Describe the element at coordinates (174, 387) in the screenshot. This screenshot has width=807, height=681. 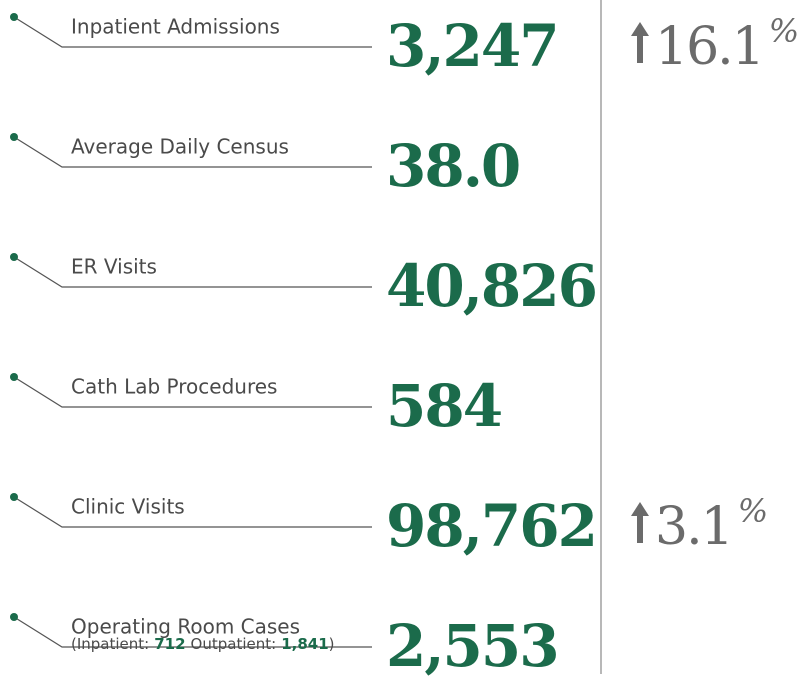
I see `item-label: Cath Lab Procedures` at that location.